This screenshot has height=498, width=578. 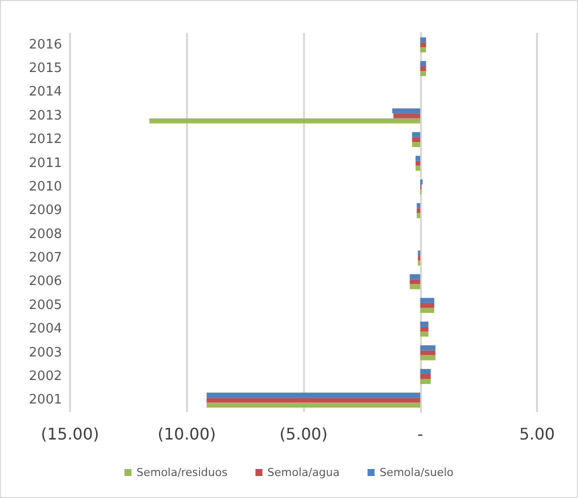 I want to click on x-tick-label: (15.00), so click(x=70, y=434).